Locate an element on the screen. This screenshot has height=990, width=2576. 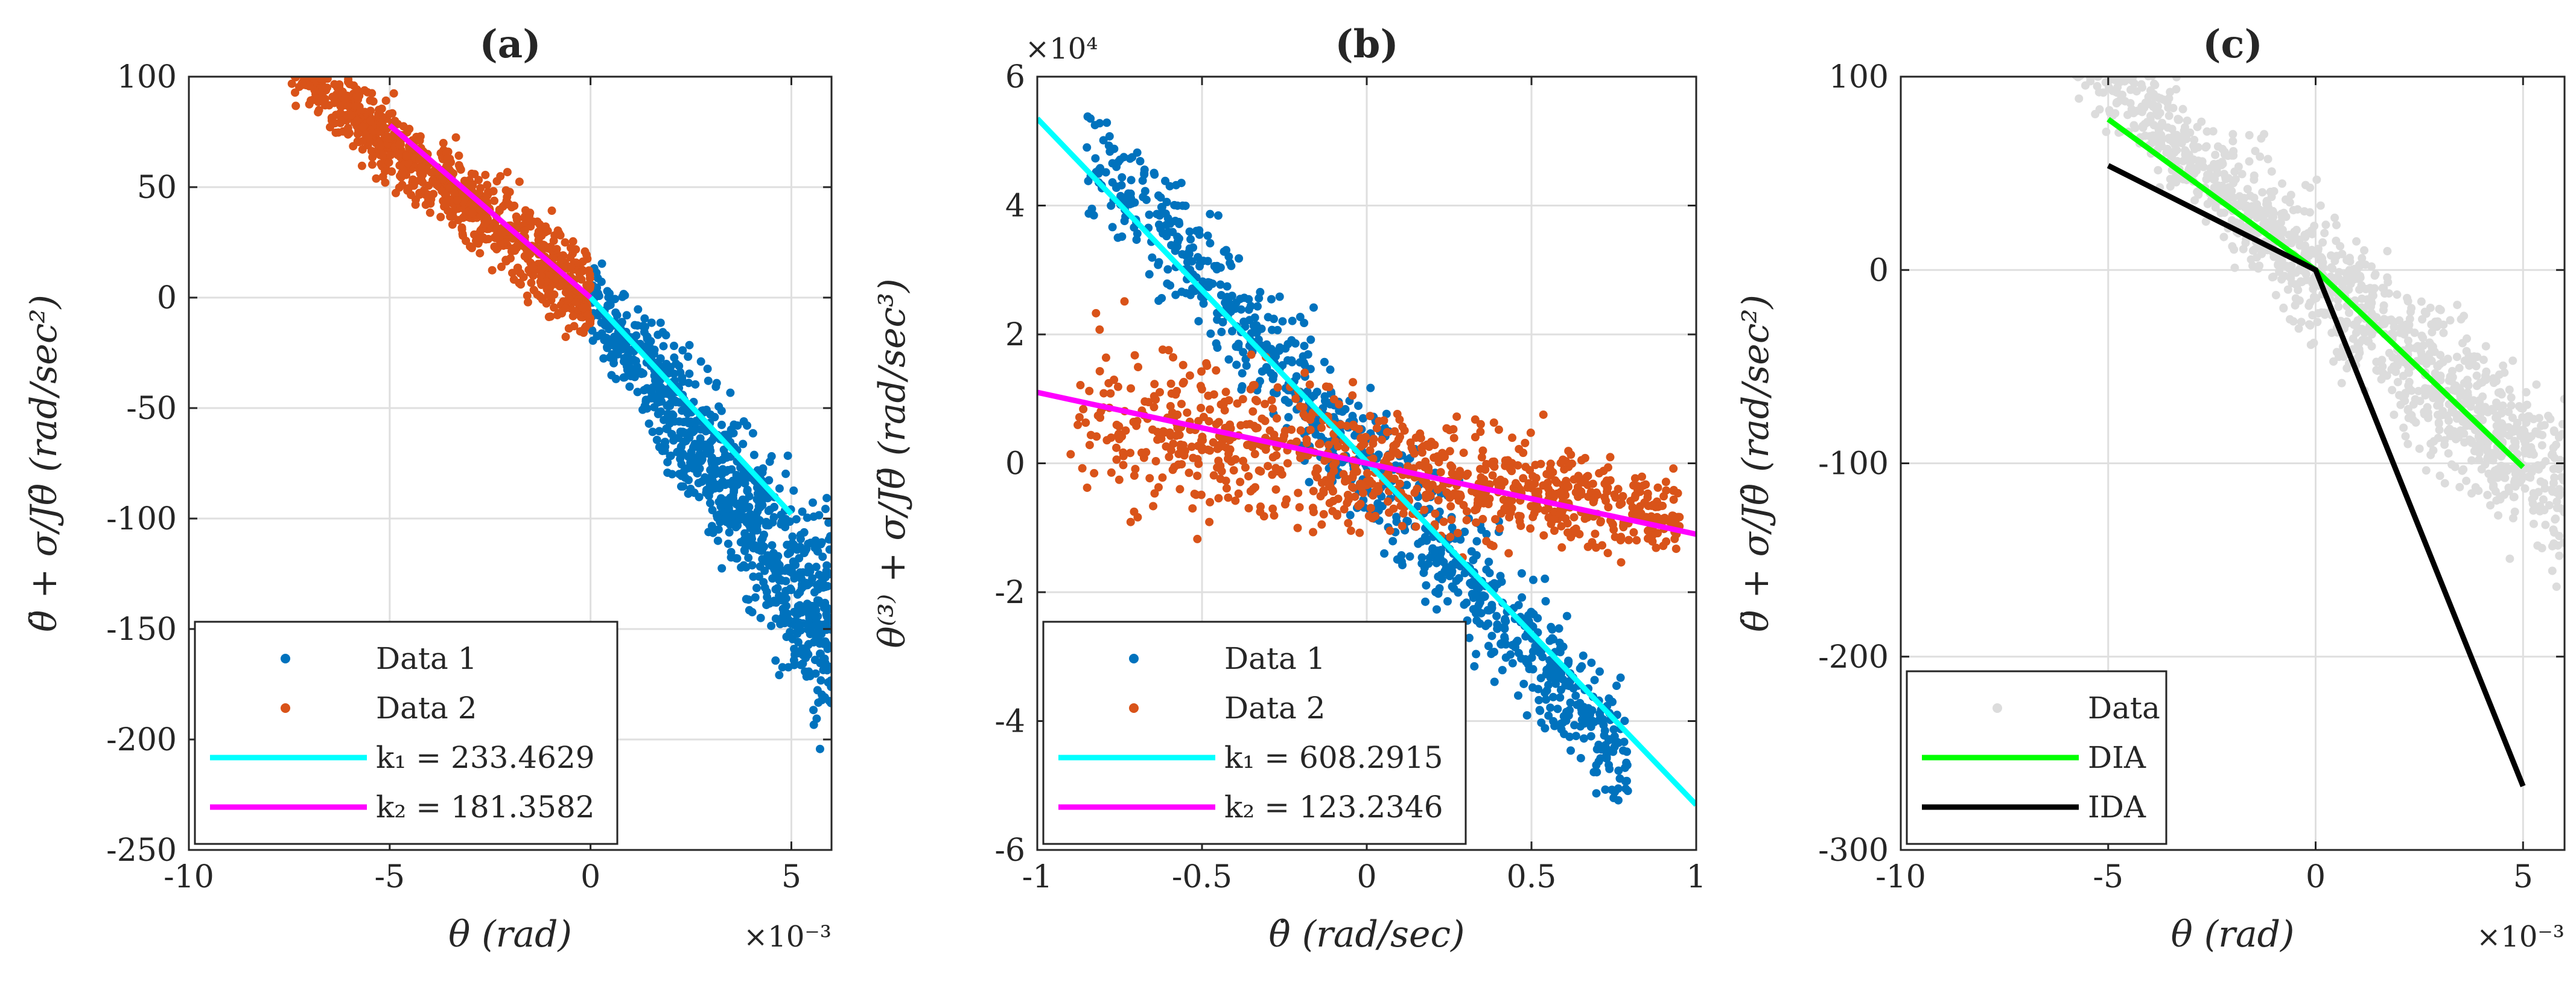
y-tick-label: 0 is located at coordinates (1015, 464).